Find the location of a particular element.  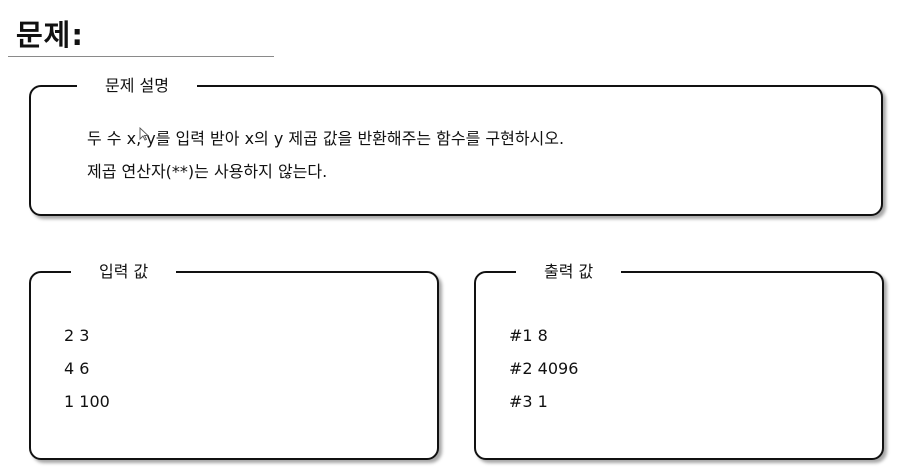

input-line: 2 3 is located at coordinates (77, 335).